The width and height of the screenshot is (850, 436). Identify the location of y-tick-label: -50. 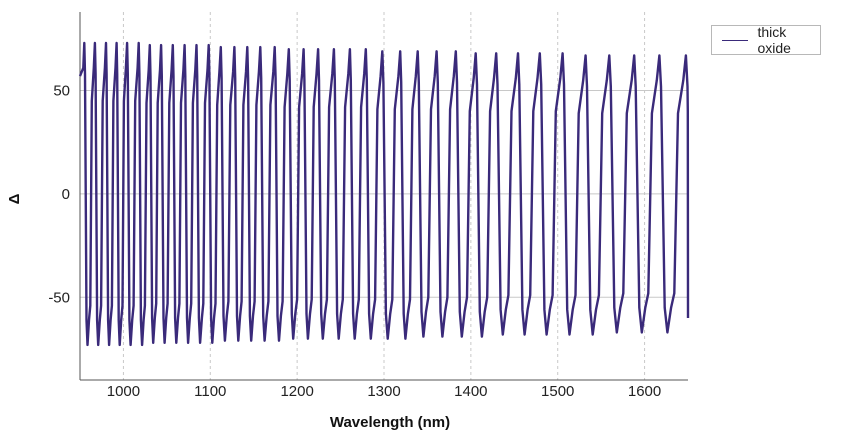
(59, 297).